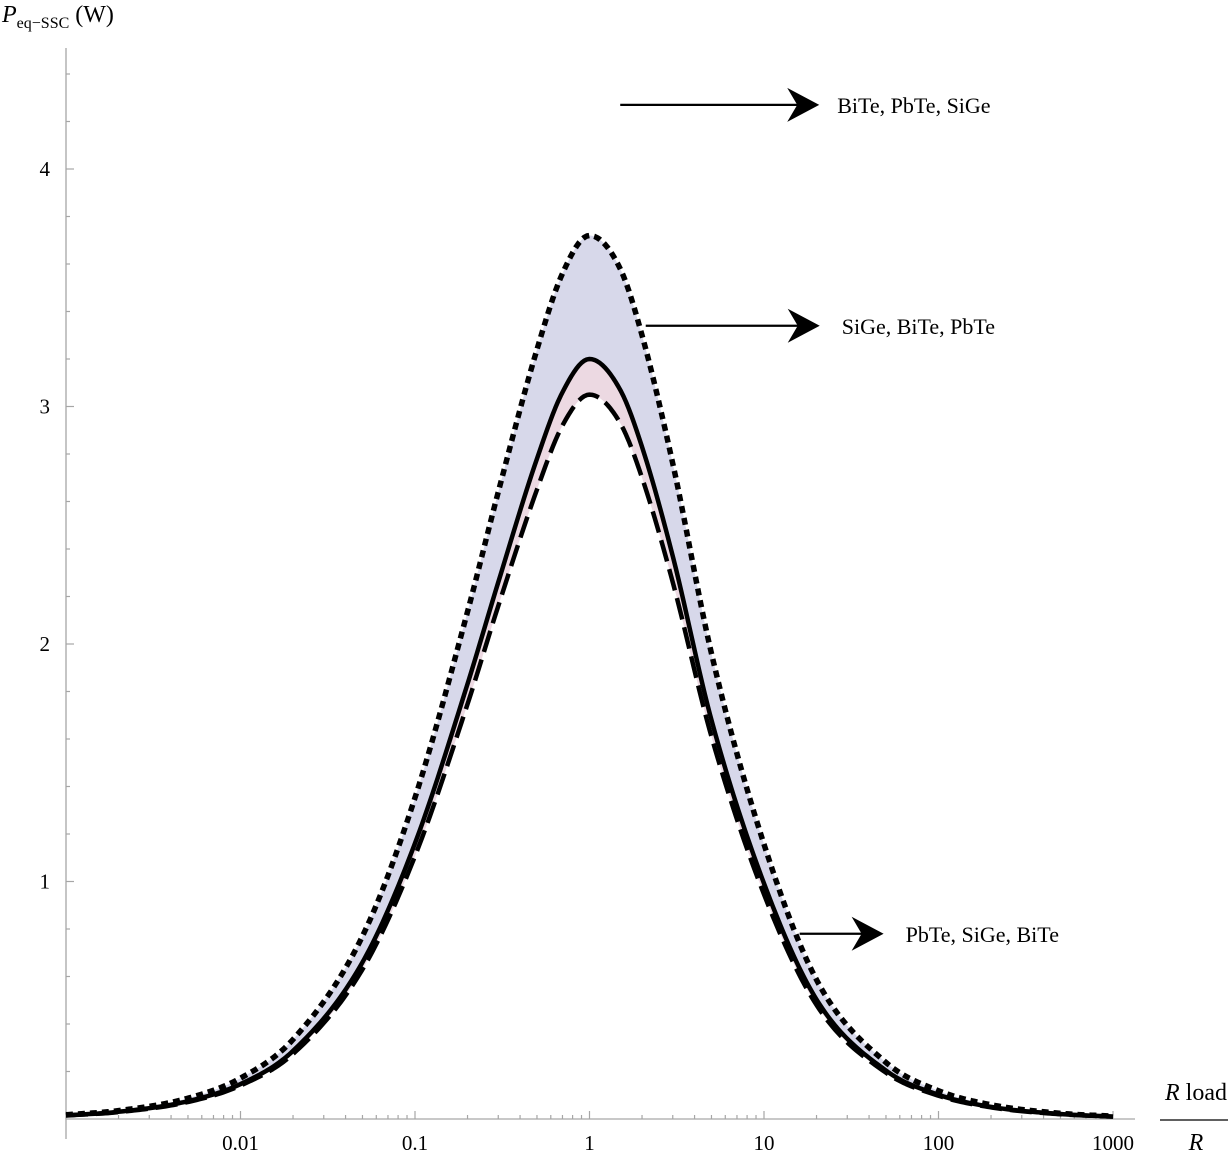 This screenshot has height=1157, width=1230. I want to click on x-tick-label: 100, so click(939, 1143).